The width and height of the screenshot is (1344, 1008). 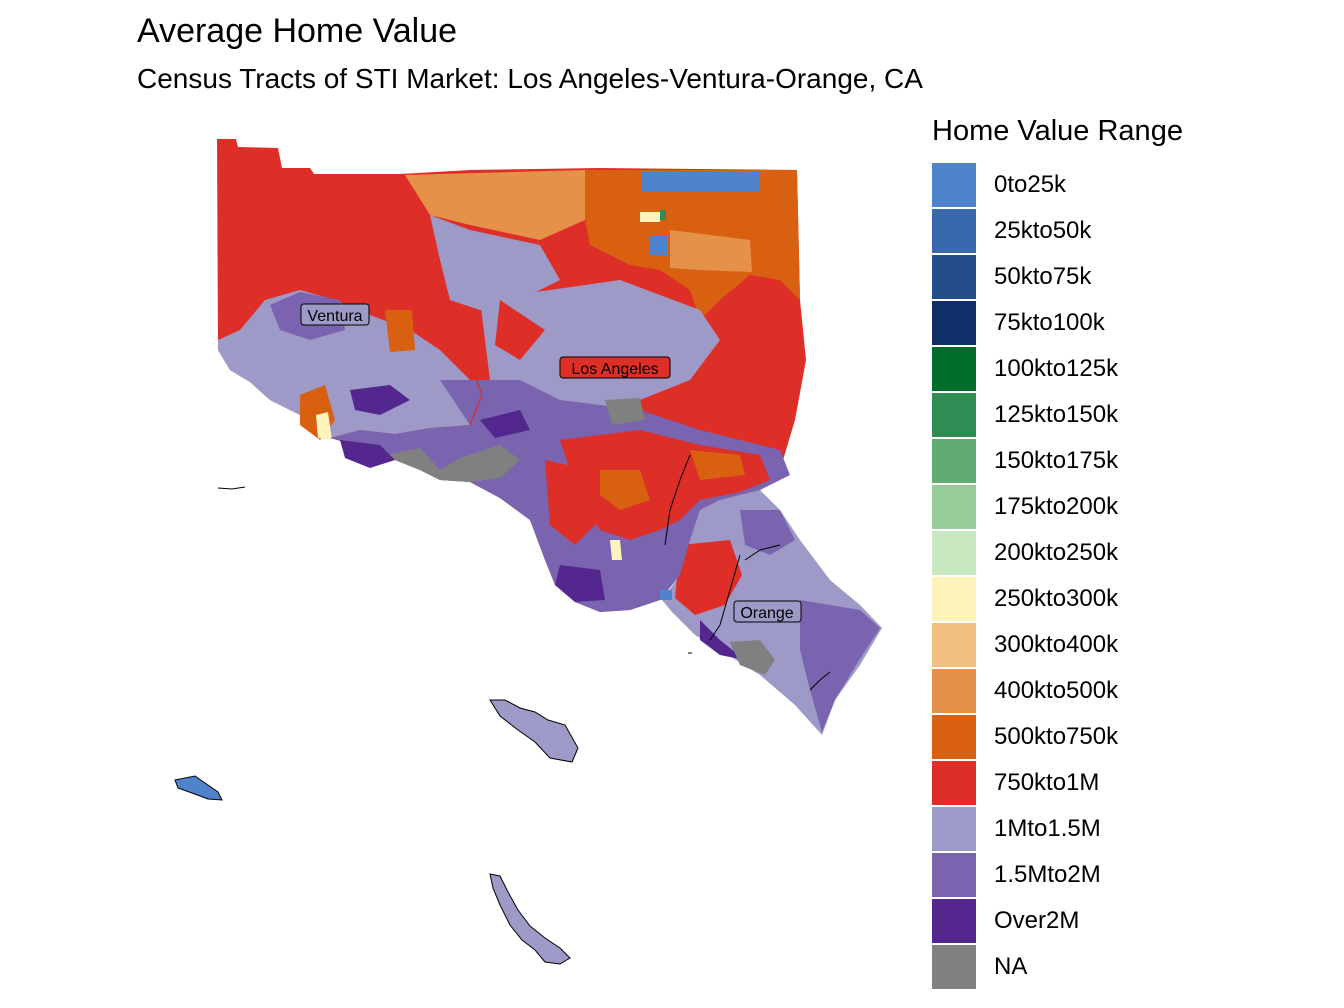 I want to click on legend-label: NA, so click(x=1011, y=966).